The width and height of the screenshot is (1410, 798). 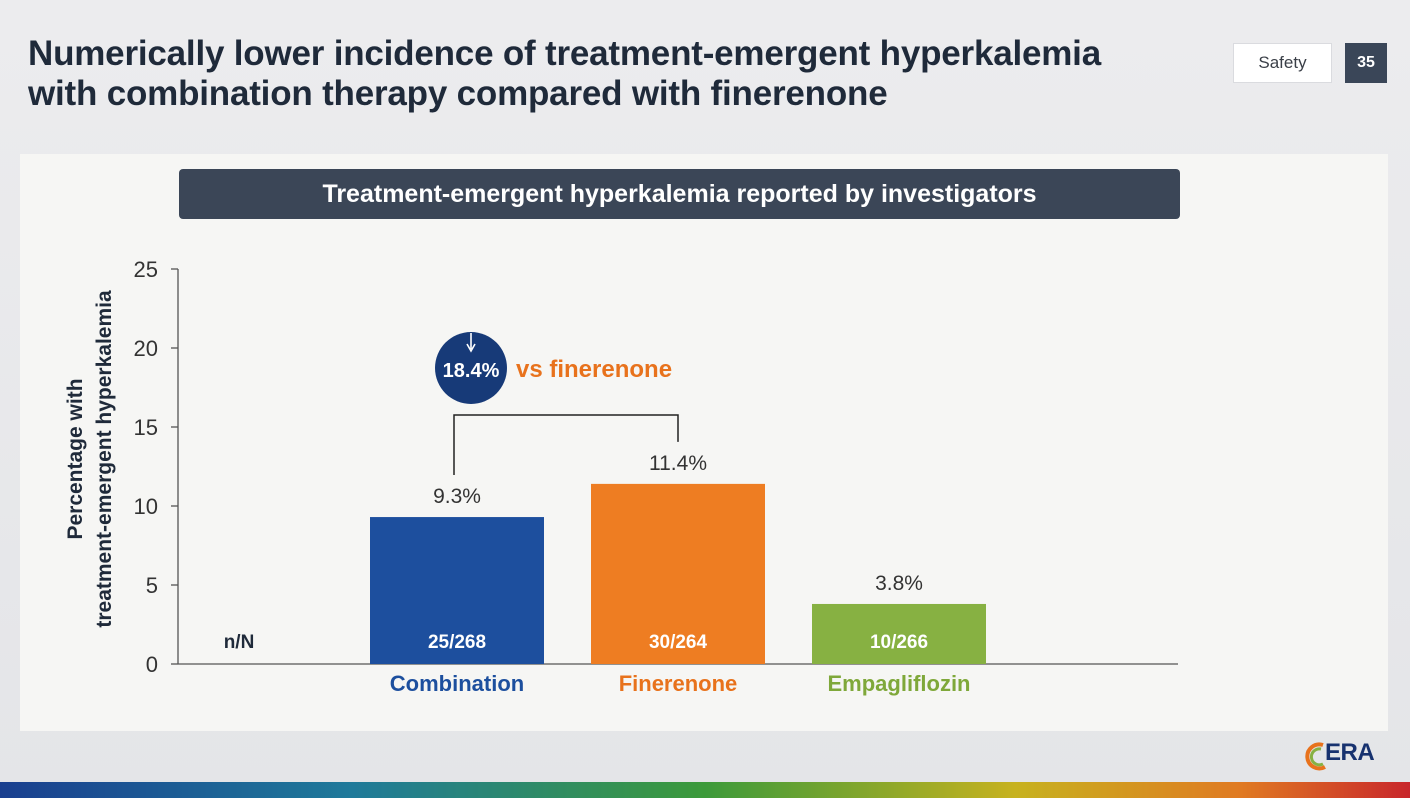 What do you see at coordinates (594, 369) in the screenshot?
I see `reduction-comparison-text: vs finerenone` at bounding box center [594, 369].